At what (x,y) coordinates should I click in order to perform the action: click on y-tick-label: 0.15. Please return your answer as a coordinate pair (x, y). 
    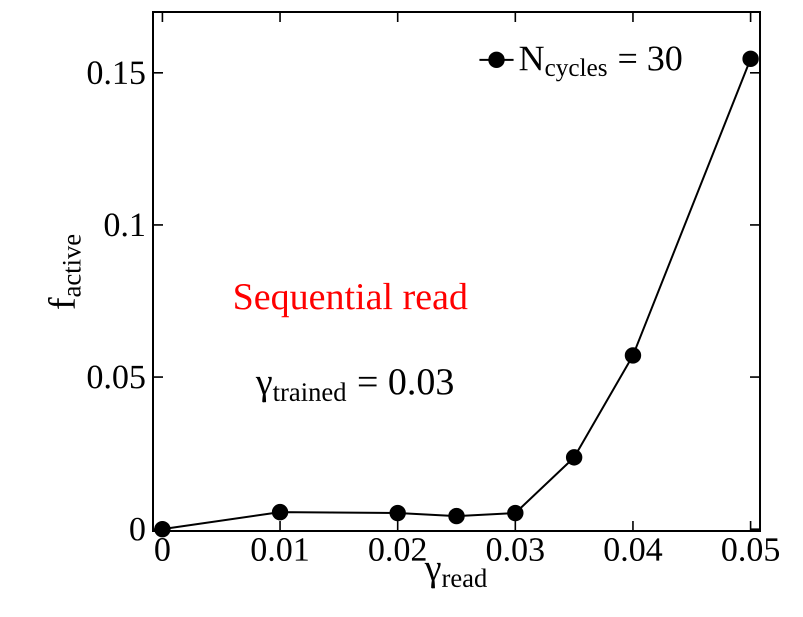
    Looking at the image, I should click on (116, 72).